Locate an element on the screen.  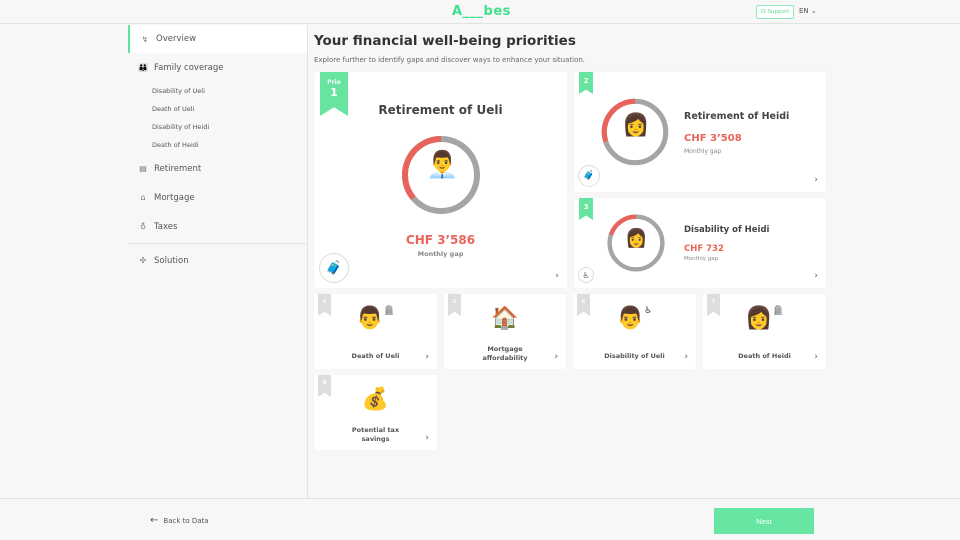
sidebar-subitem-death-ueli: Death of Ueli is located at coordinates (173, 109).